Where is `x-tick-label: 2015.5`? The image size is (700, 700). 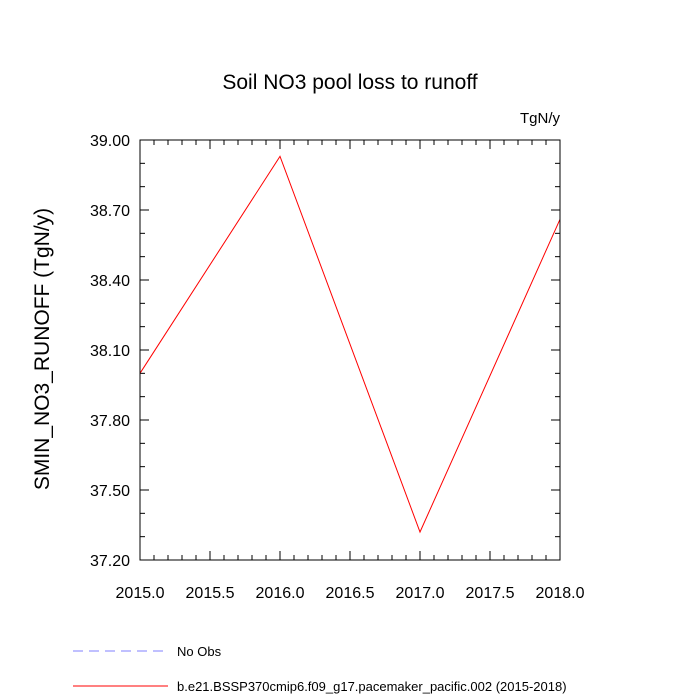 x-tick-label: 2015.5 is located at coordinates (210, 593).